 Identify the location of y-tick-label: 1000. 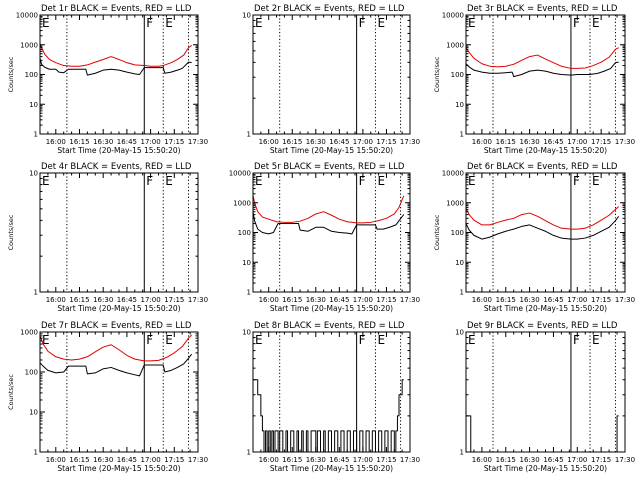
(29, 45).